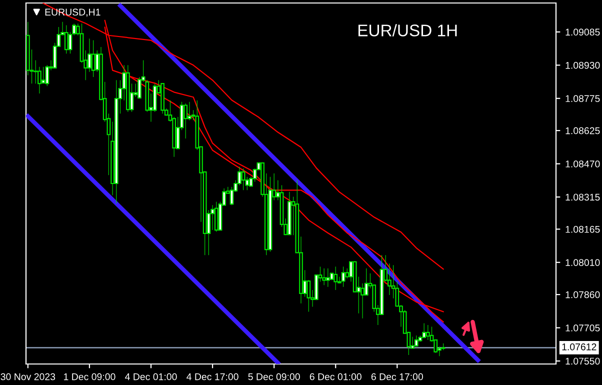 The image size is (602, 385). Describe the element at coordinates (336, 376) in the screenshot. I see `x-tick-label: 6 Dec 01:00` at that location.